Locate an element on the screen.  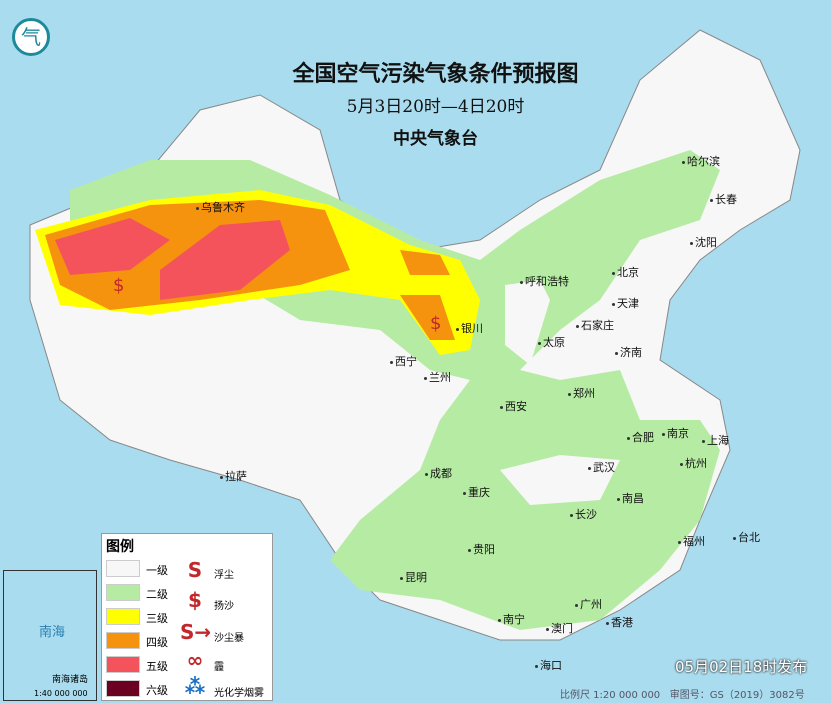
haze-icon: ∞ is located at coordinates (195, 660).